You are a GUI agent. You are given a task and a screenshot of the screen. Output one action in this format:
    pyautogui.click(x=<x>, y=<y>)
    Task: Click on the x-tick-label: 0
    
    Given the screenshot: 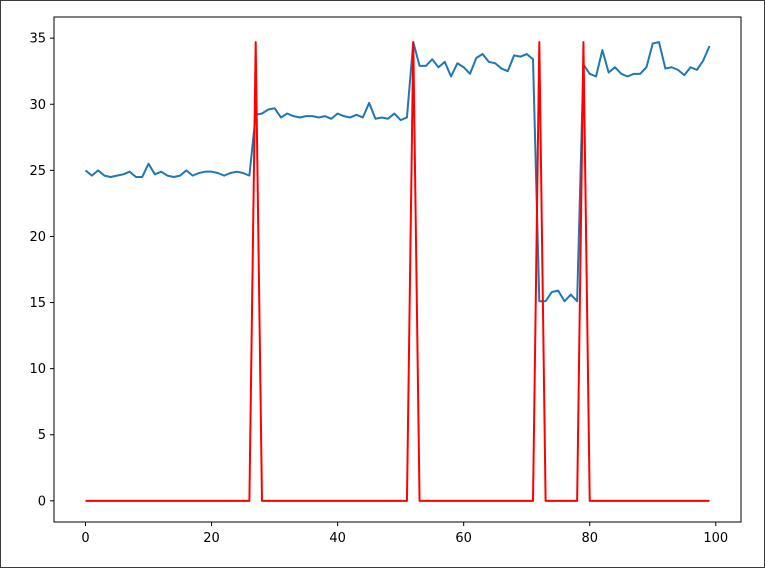 What is the action you would take?
    pyautogui.click(x=85, y=538)
    